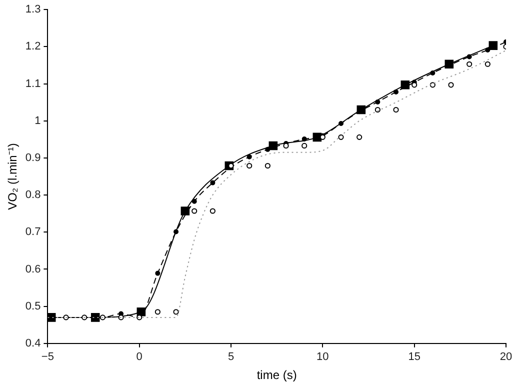  What do you see at coordinates (33, 306) in the screenshot?
I see `y-tick-label: 0.5` at bounding box center [33, 306].